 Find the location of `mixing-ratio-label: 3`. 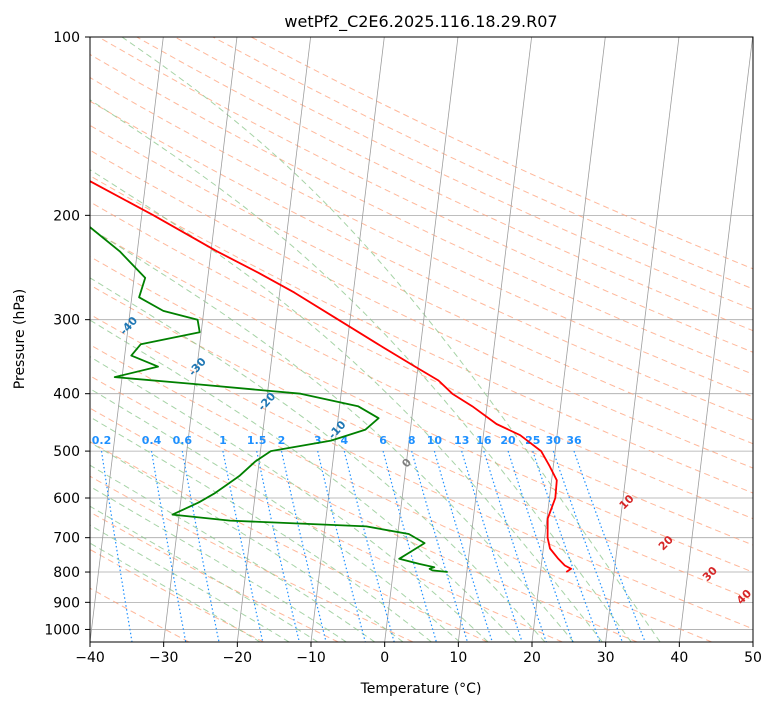

mixing-ratio-label: 3 is located at coordinates (318, 440).